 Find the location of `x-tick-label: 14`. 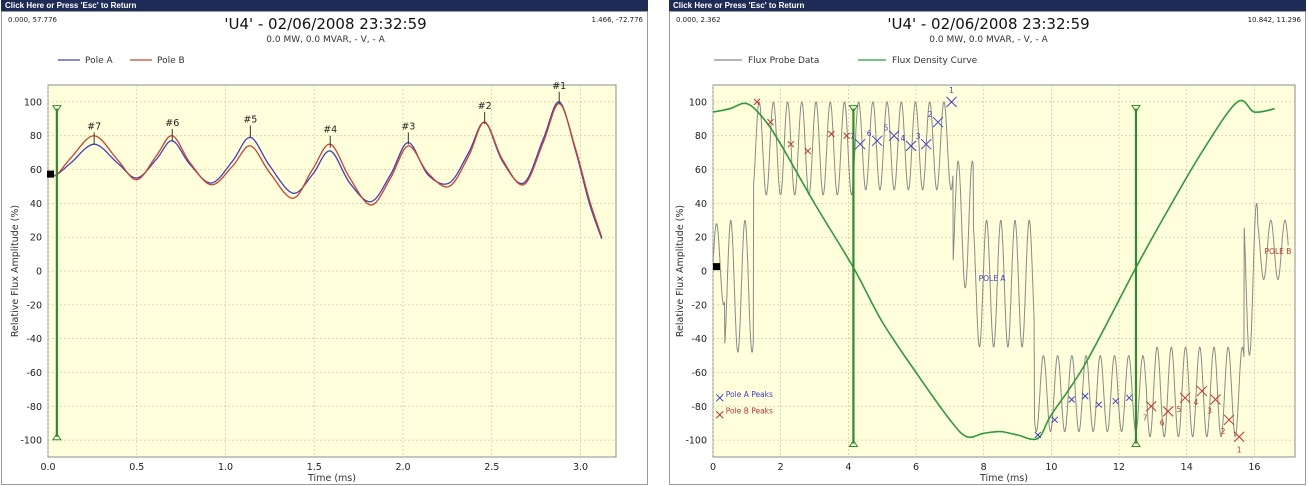

x-tick-label: 14 is located at coordinates (1187, 467).